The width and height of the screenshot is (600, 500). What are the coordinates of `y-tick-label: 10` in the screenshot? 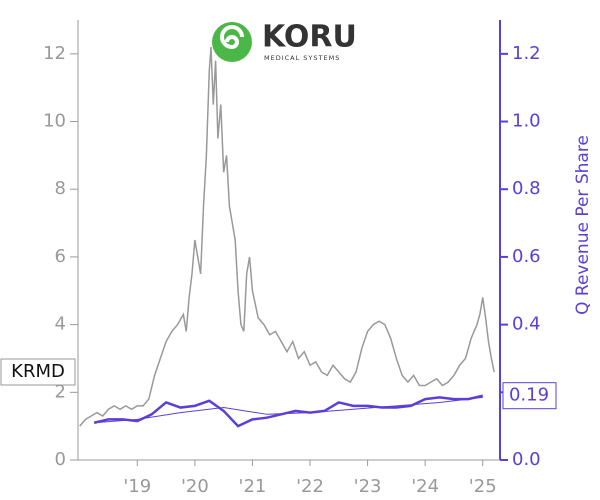 It's located at (54, 121).